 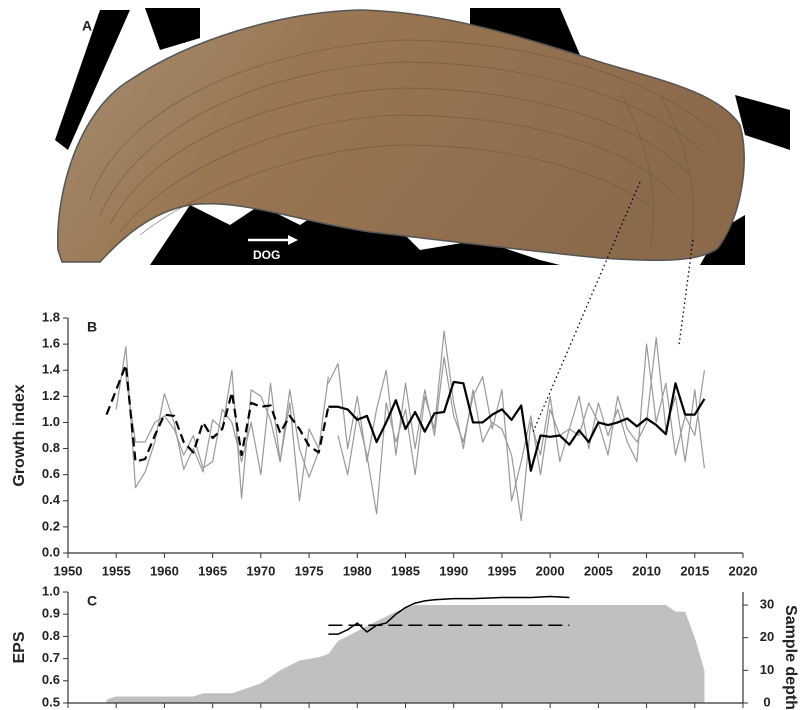 I want to click on y-tick-label: 0.9, so click(x=51, y=613).